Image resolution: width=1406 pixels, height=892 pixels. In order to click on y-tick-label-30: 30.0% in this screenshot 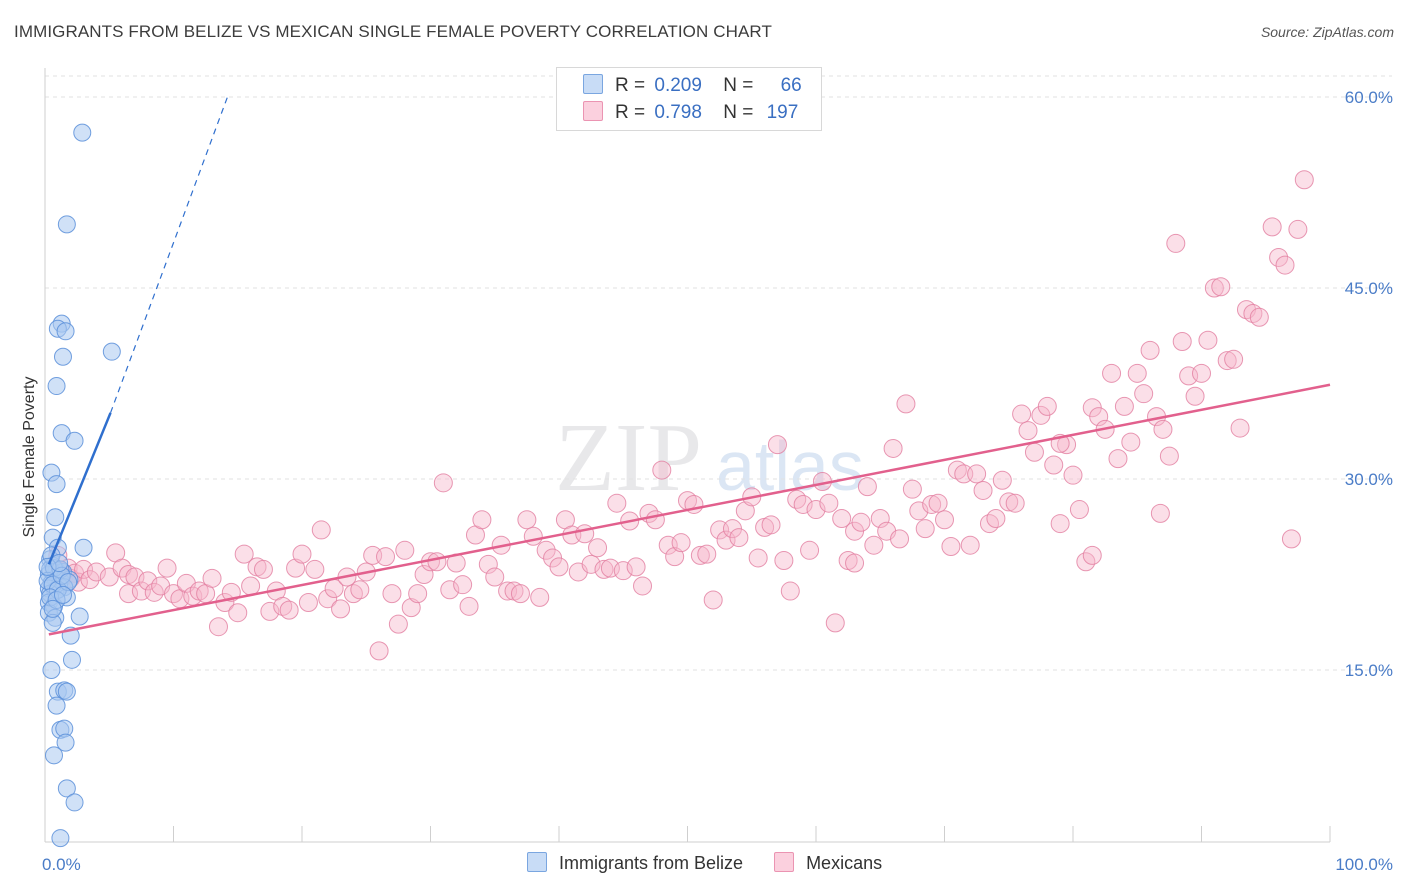, I will do `click(1369, 479)`.